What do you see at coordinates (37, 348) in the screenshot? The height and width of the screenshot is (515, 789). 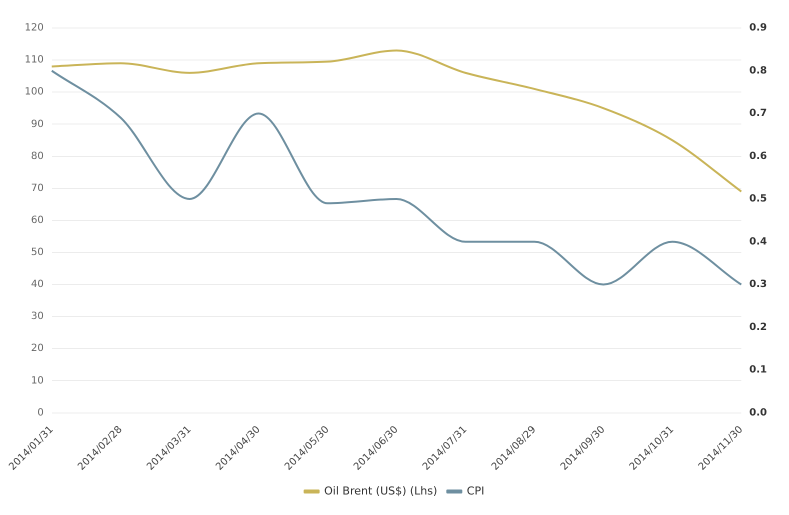 I see `y-tick-label: 20` at bounding box center [37, 348].